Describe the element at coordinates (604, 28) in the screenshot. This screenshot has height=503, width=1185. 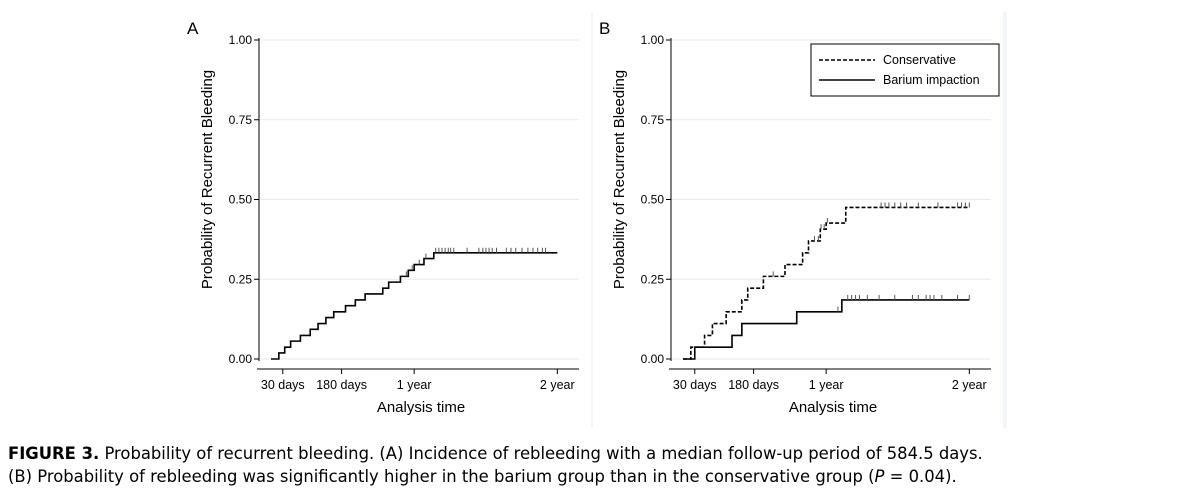
I see `panel-letter: B` at that location.